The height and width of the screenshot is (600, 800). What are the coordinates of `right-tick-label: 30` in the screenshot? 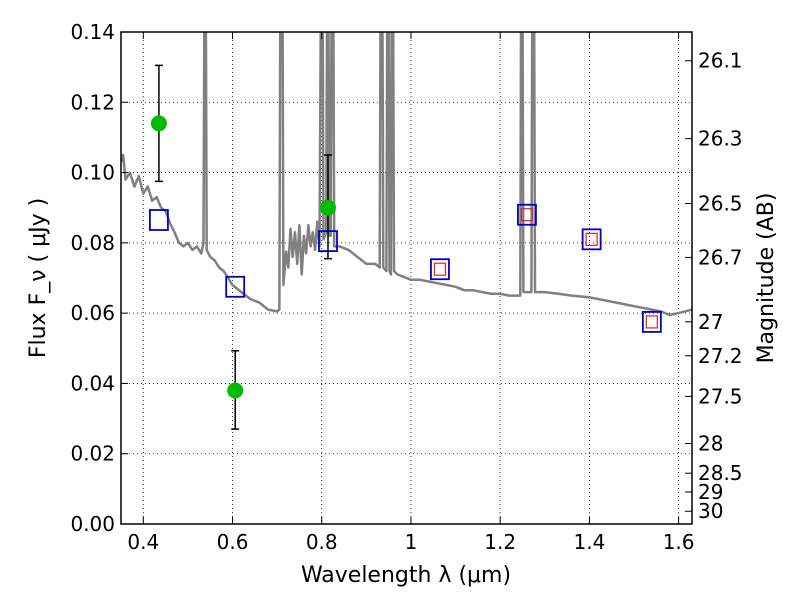 It's located at (710, 511).